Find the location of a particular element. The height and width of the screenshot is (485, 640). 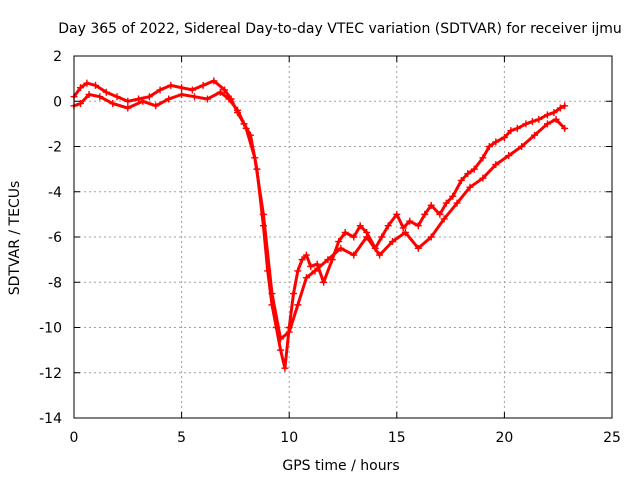

y-tick-label: 2 is located at coordinates (57, 57).